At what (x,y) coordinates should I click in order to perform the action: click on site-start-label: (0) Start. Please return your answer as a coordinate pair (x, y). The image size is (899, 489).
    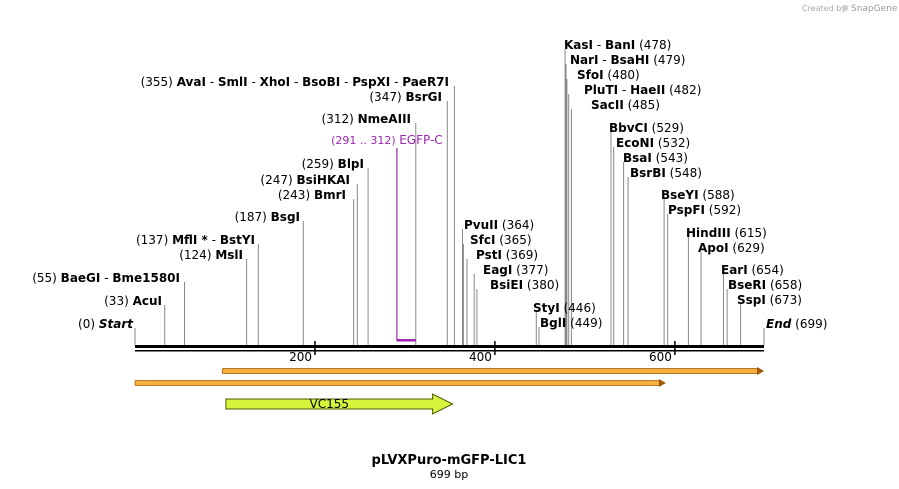
    Looking at the image, I should click on (106, 324).